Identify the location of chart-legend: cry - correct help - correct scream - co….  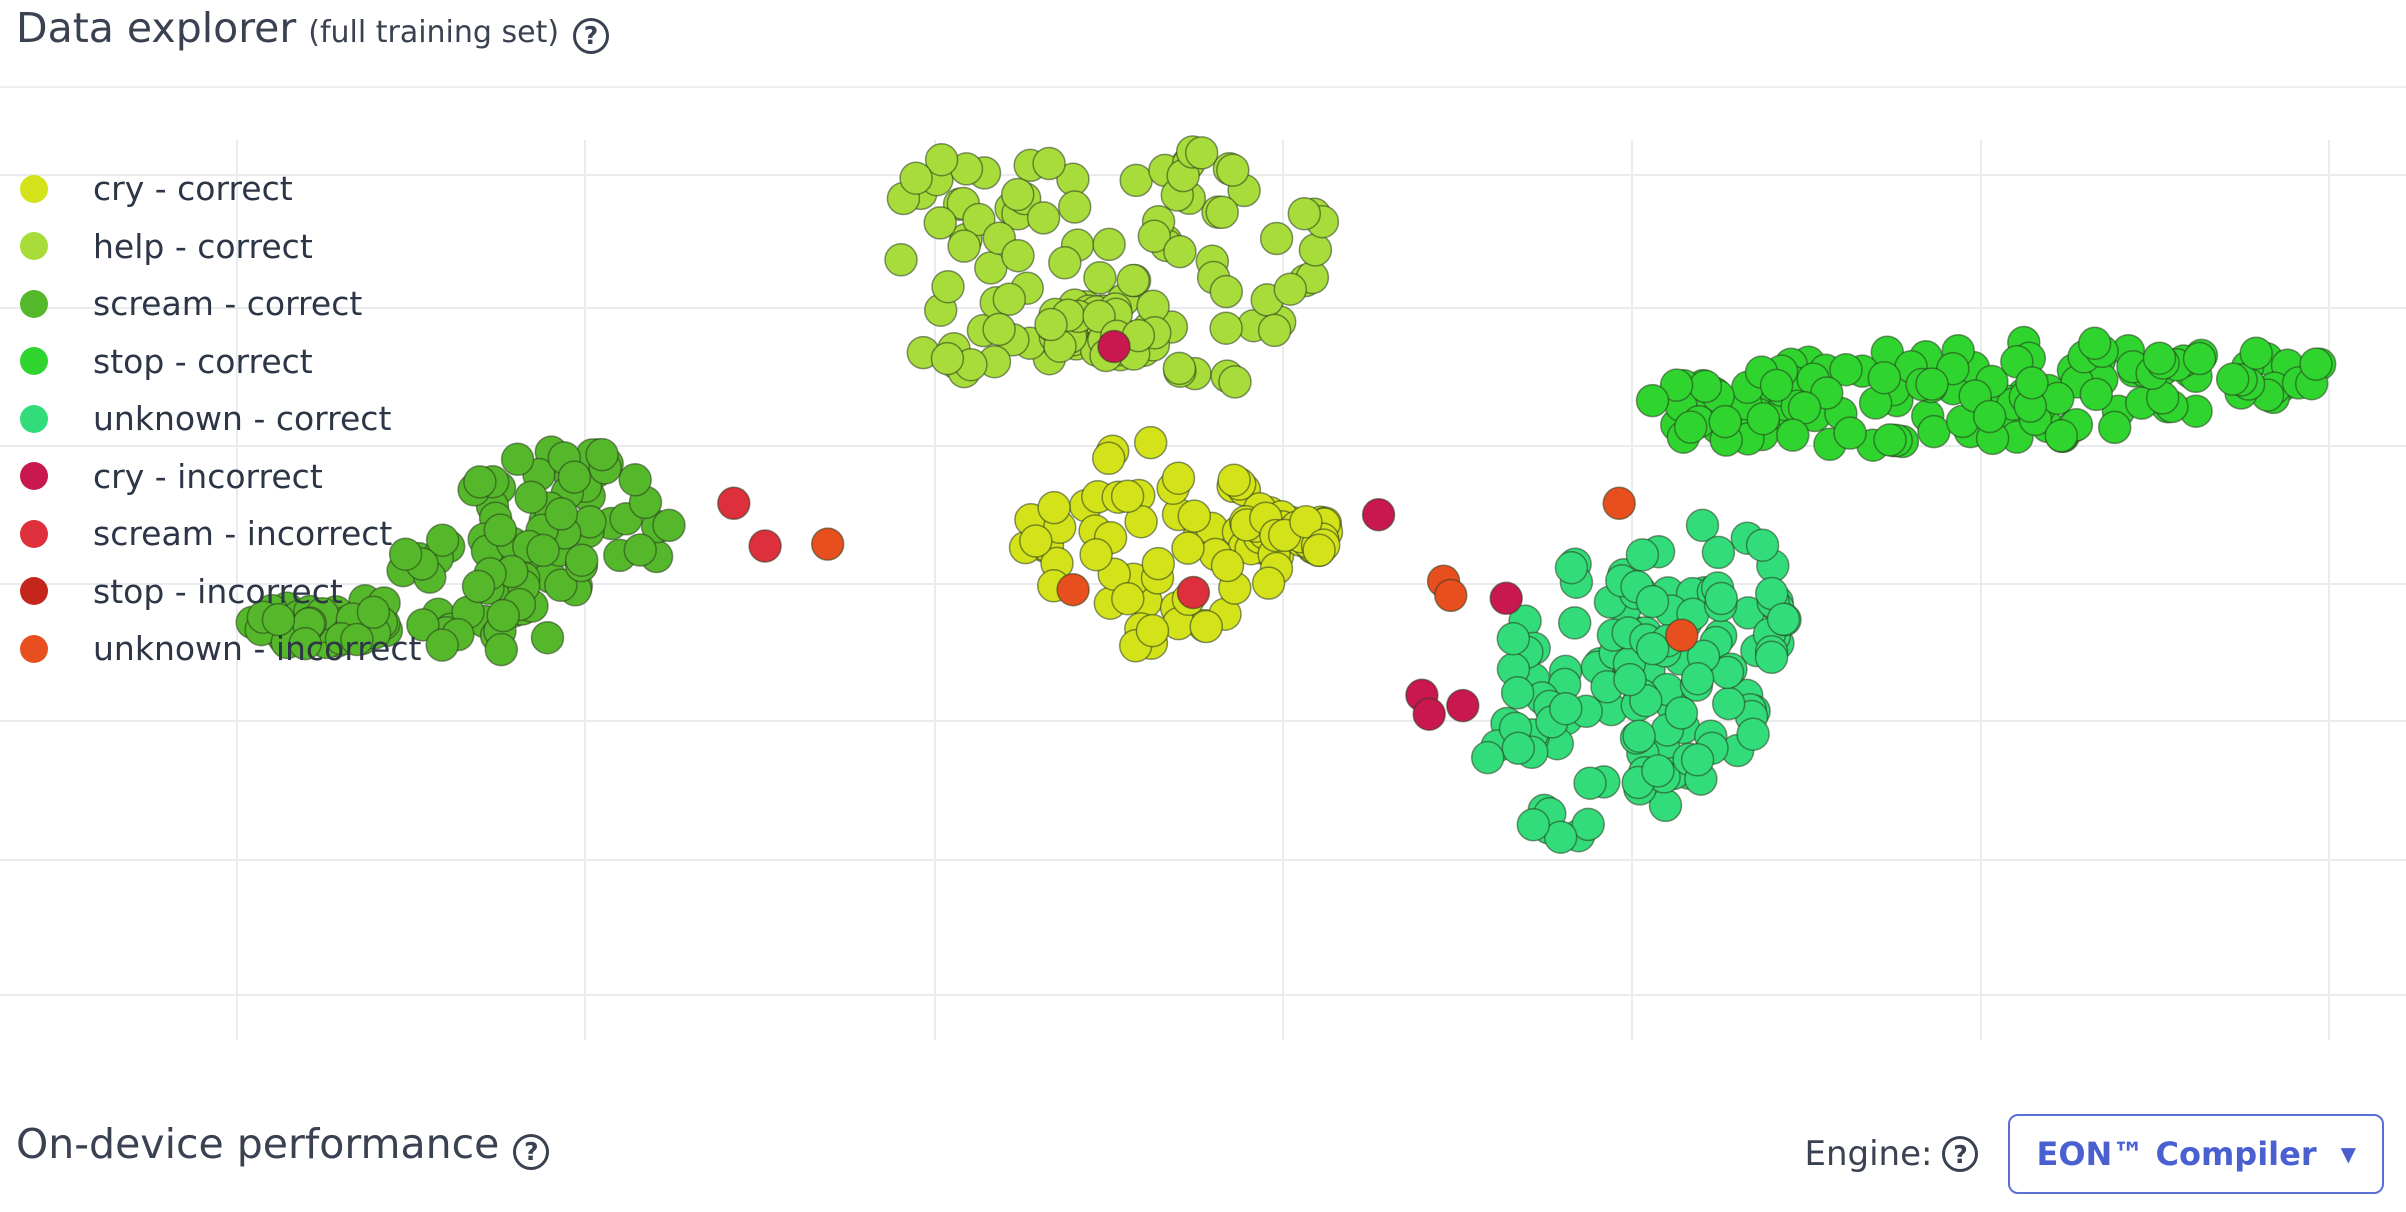
(220, 419).